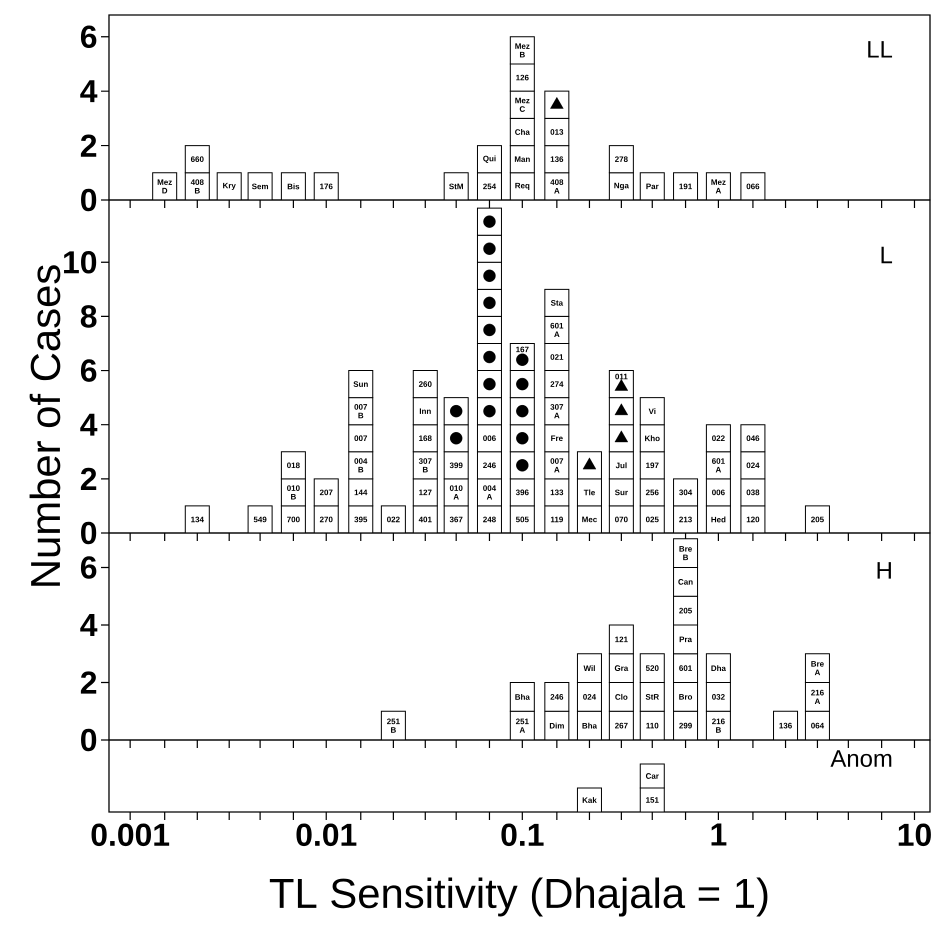 The image size is (935, 938). What do you see at coordinates (719, 835) in the screenshot?
I see `x-tick-label: 1` at bounding box center [719, 835].